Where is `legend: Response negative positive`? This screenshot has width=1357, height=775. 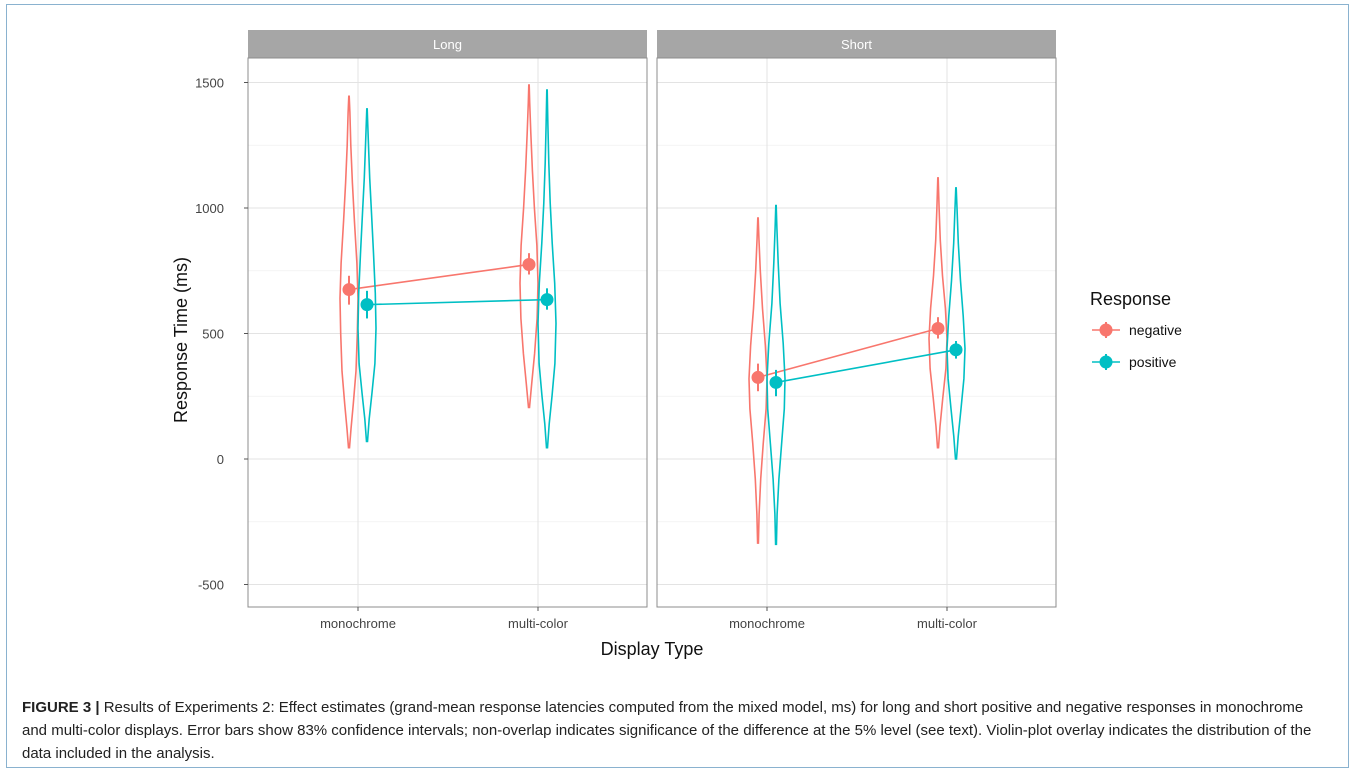 legend: Response negative positive is located at coordinates (1136, 329).